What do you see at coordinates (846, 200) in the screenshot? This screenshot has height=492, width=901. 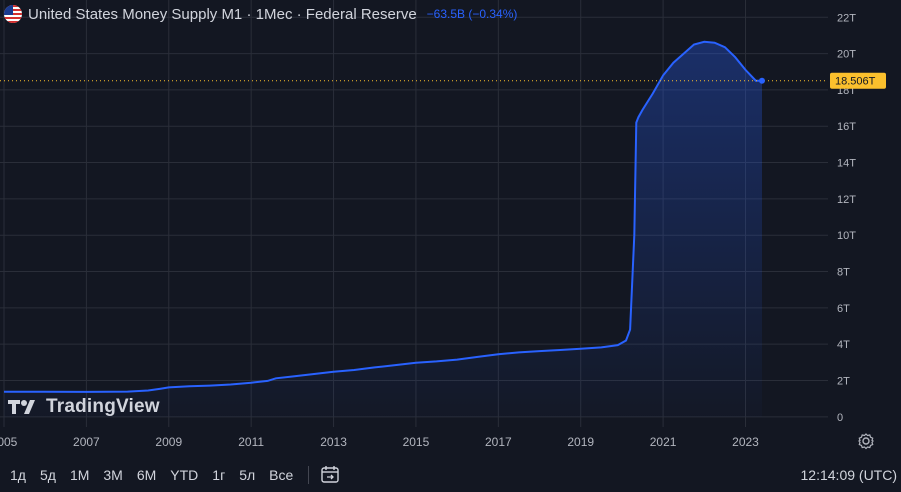 I see `y-tick-label: 12T` at bounding box center [846, 200].